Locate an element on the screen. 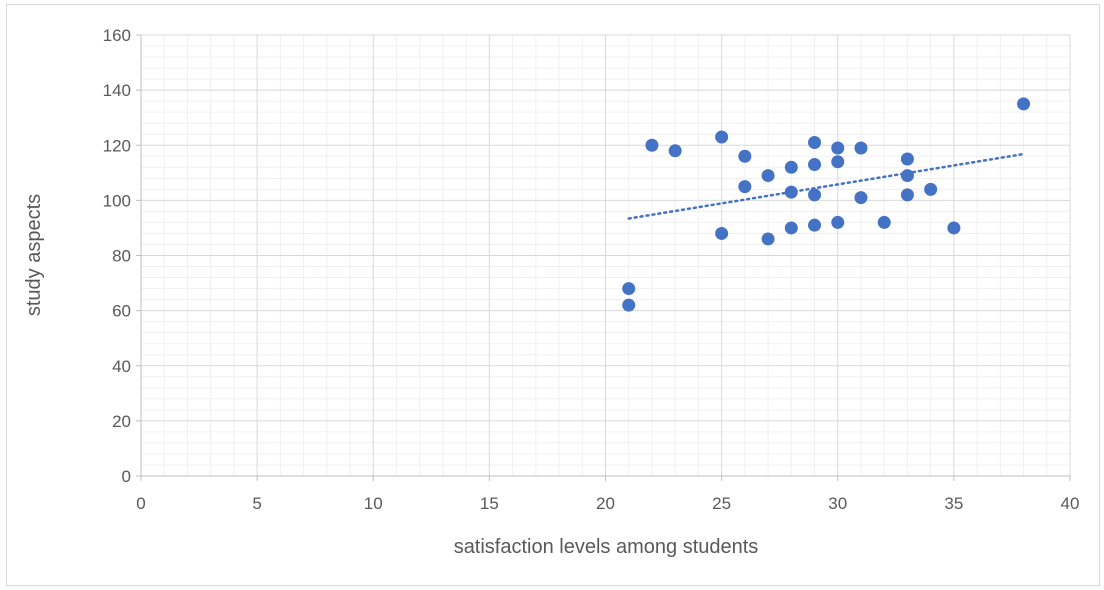 The image size is (1104, 590). x-tick-label: 10 is located at coordinates (373, 503).